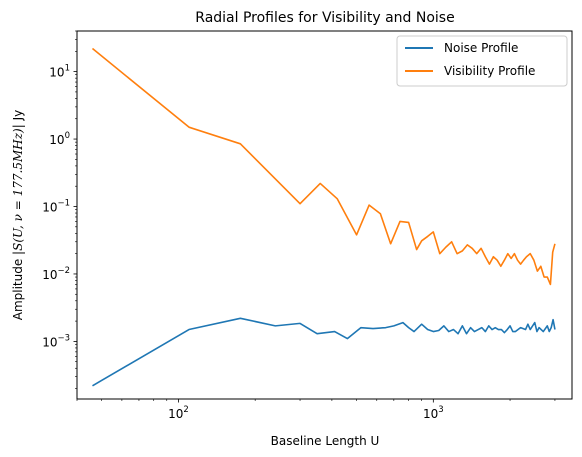 This screenshot has height=457, width=582. Describe the element at coordinates (482, 61) in the screenshot. I see `legend: Noise Profile Visibility Profile` at that location.